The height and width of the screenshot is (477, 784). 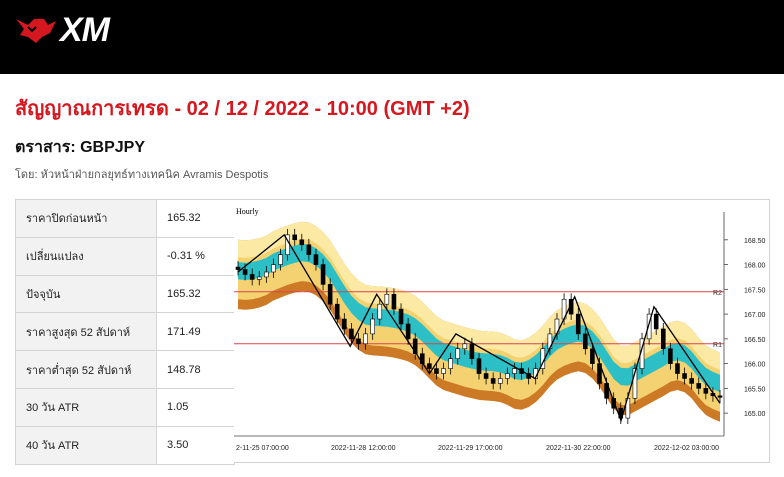 What do you see at coordinates (717, 345) in the screenshot?
I see `level-label-r1: R1` at bounding box center [717, 345].